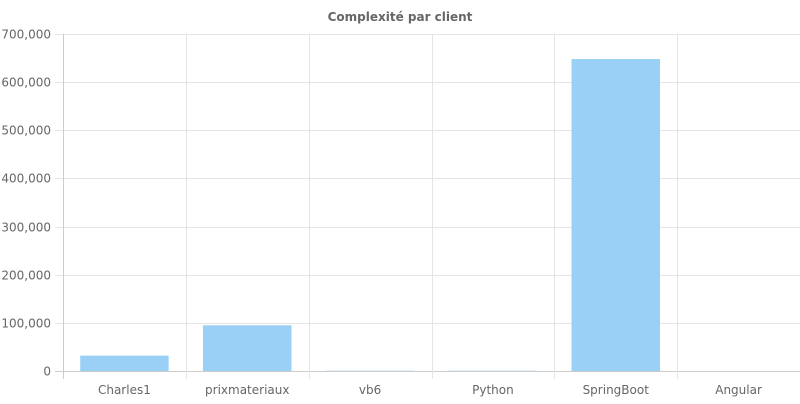 This screenshot has width=800, height=404. Describe the element at coordinates (616, 390) in the screenshot. I see `x-tick-label: SpringBoot` at that location.